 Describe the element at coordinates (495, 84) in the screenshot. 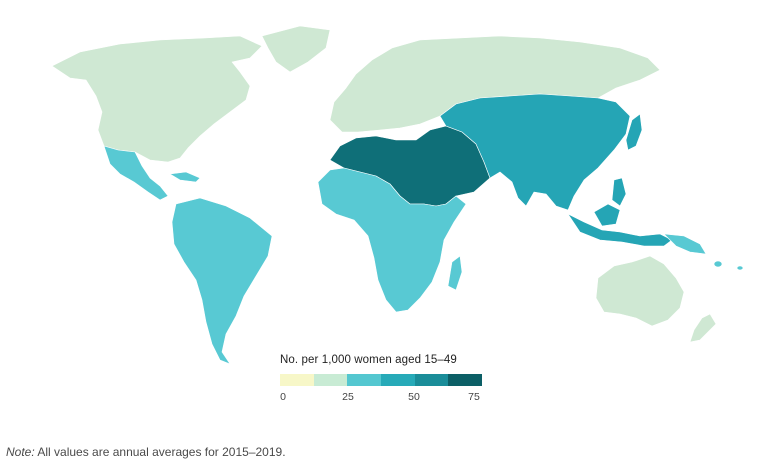

I see `region-europe-russia` at that location.